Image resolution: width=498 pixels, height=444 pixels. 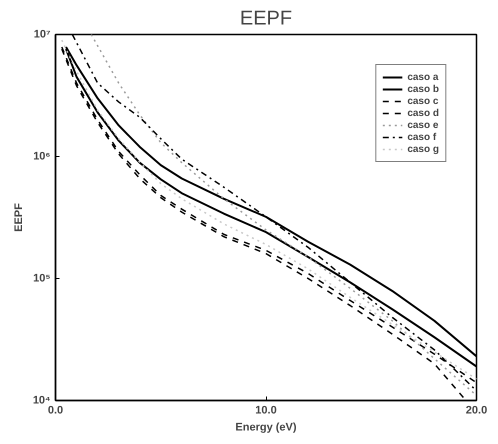 I want to click on y-axis-title: EEPF, so click(x=18, y=217).